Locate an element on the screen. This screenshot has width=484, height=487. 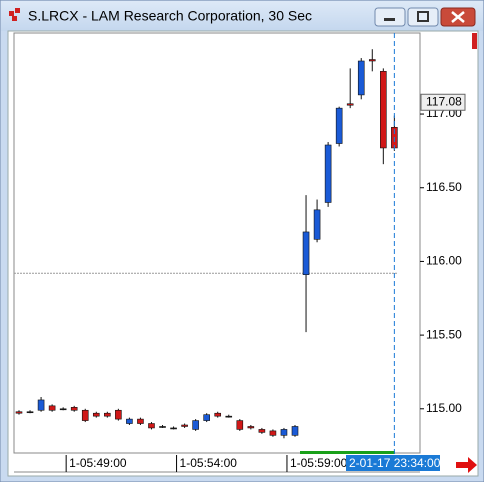
scroll-right-arrow is located at coordinates (466, 465).